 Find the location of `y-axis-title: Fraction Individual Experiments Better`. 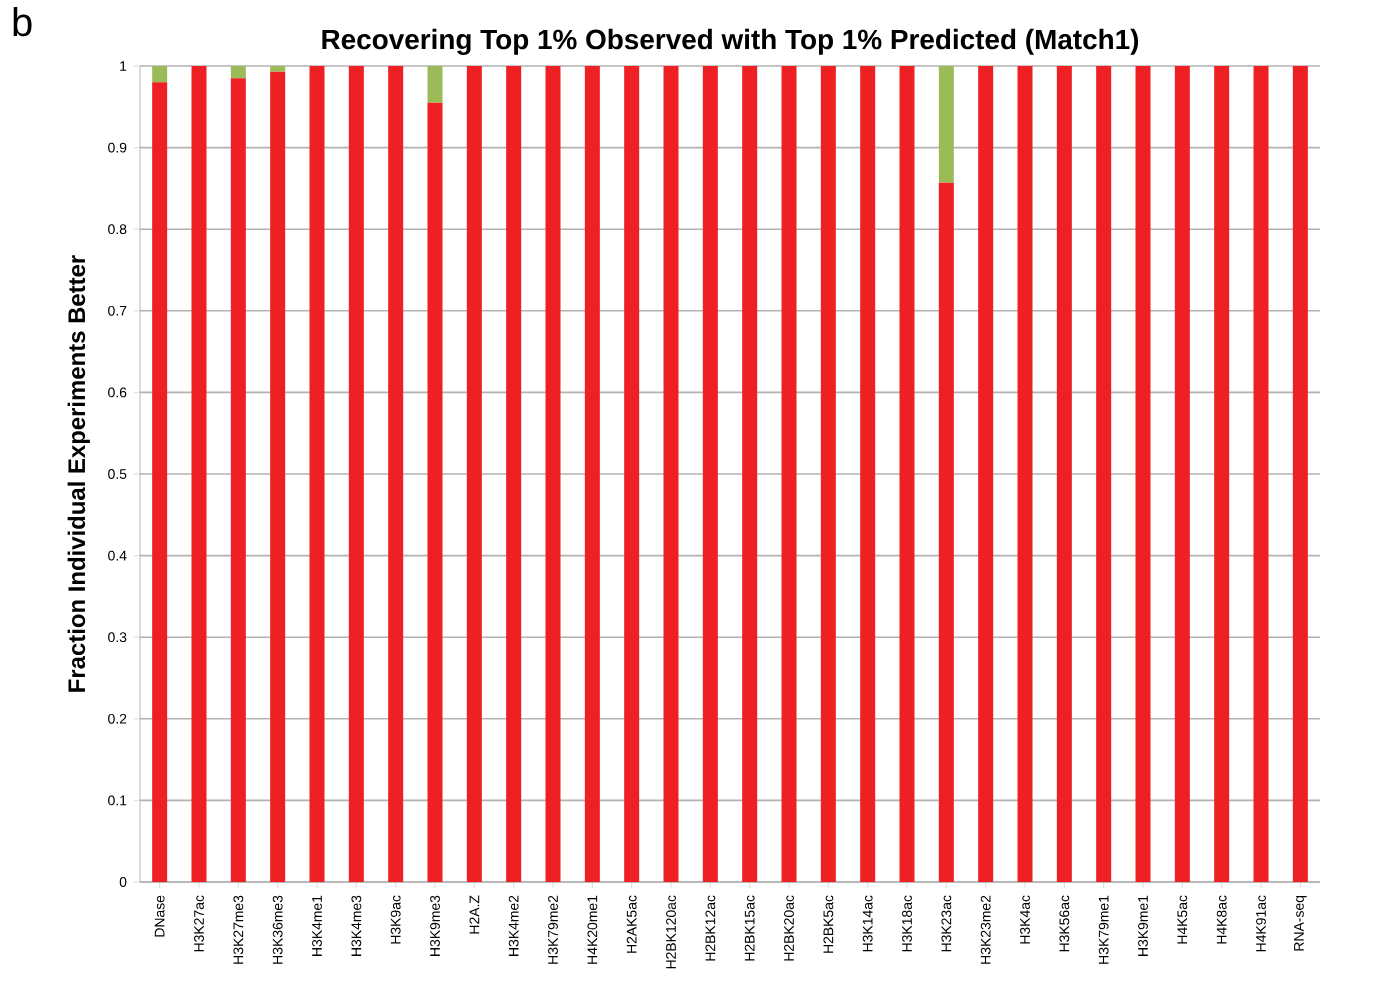

y-axis-title: Fraction Individual Experiments Better is located at coordinates (78, 473).